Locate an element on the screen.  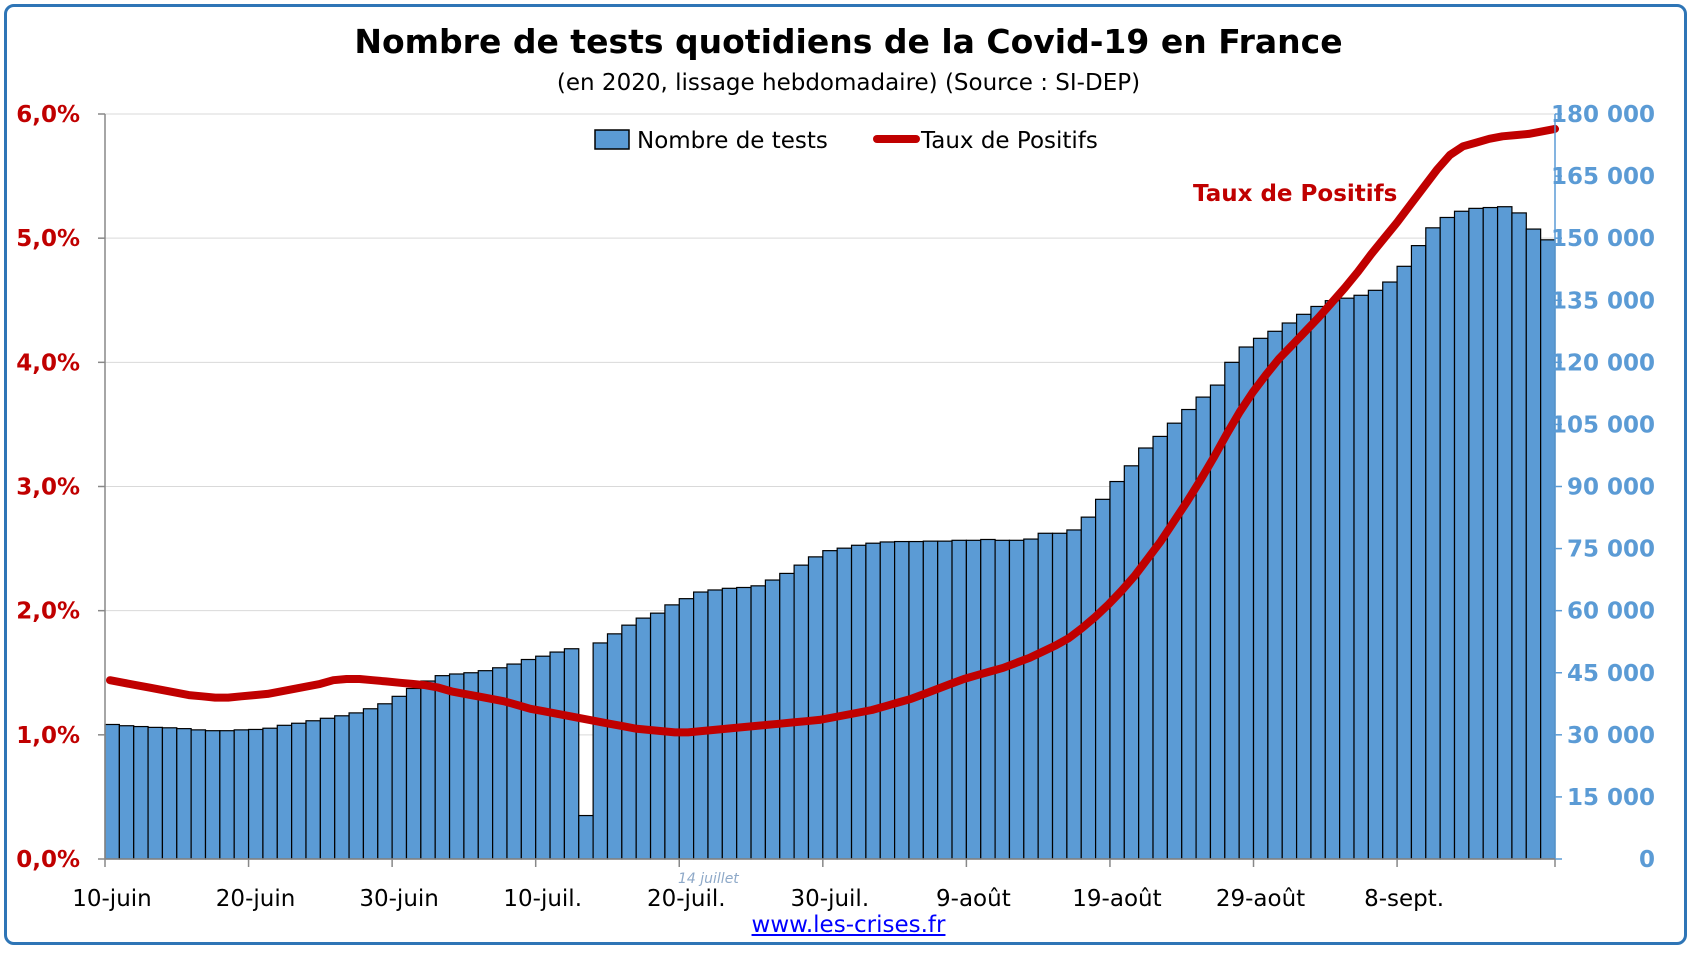
legend-label-positifs: Taux de Positifs is located at coordinates (1009, 141).